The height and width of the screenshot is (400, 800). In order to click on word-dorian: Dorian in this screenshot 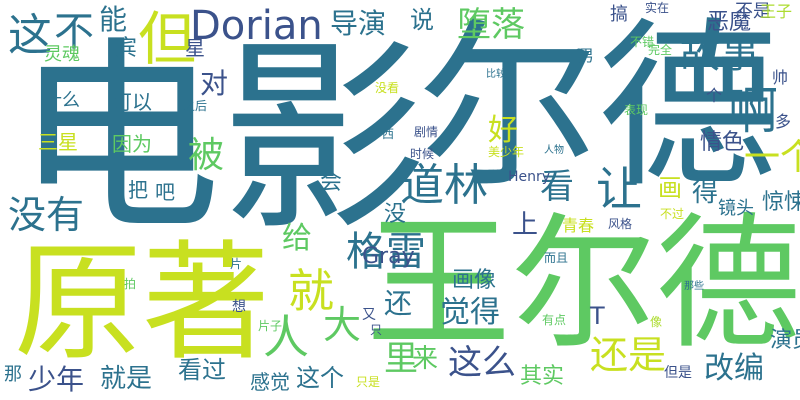, I will do `click(256, 26)`.